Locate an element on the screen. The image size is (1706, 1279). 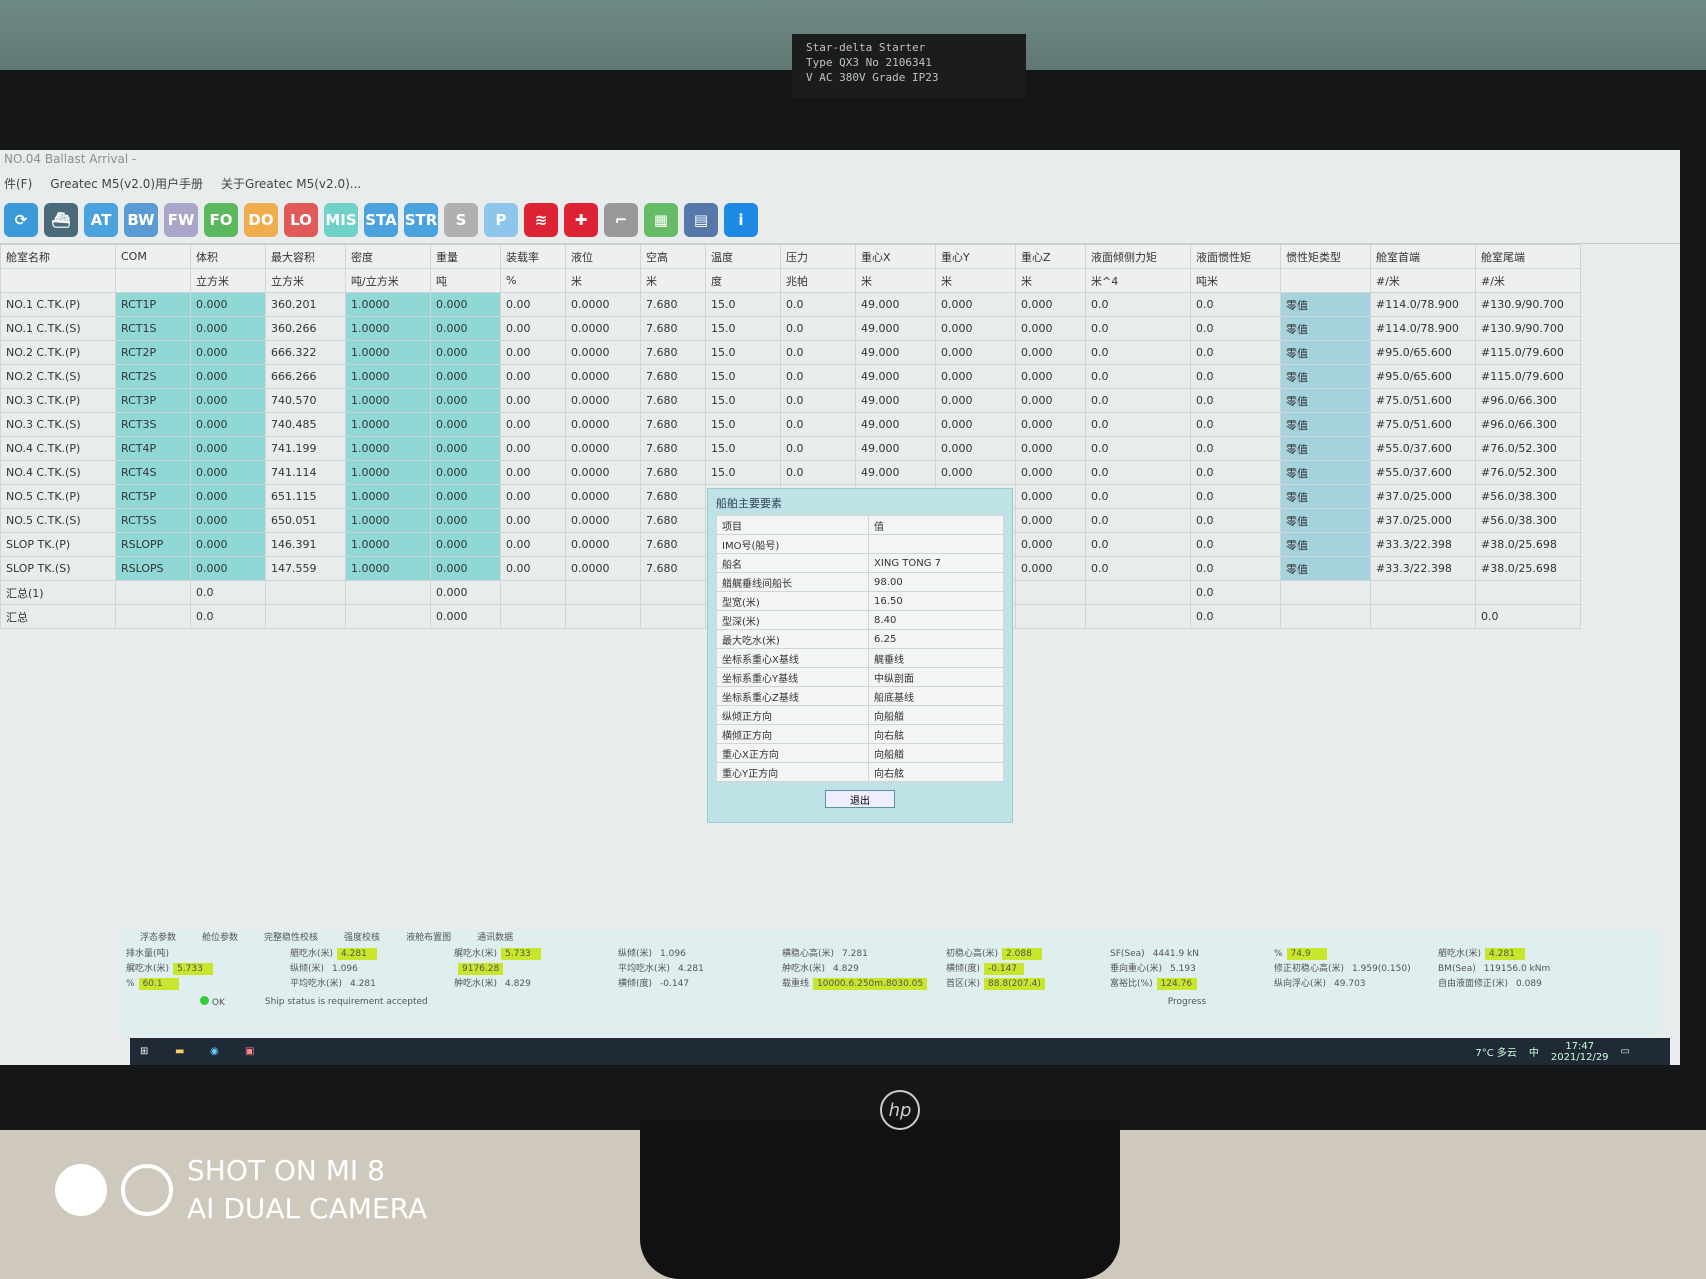
table-cell: 740.570 is located at coordinates (305, 400).